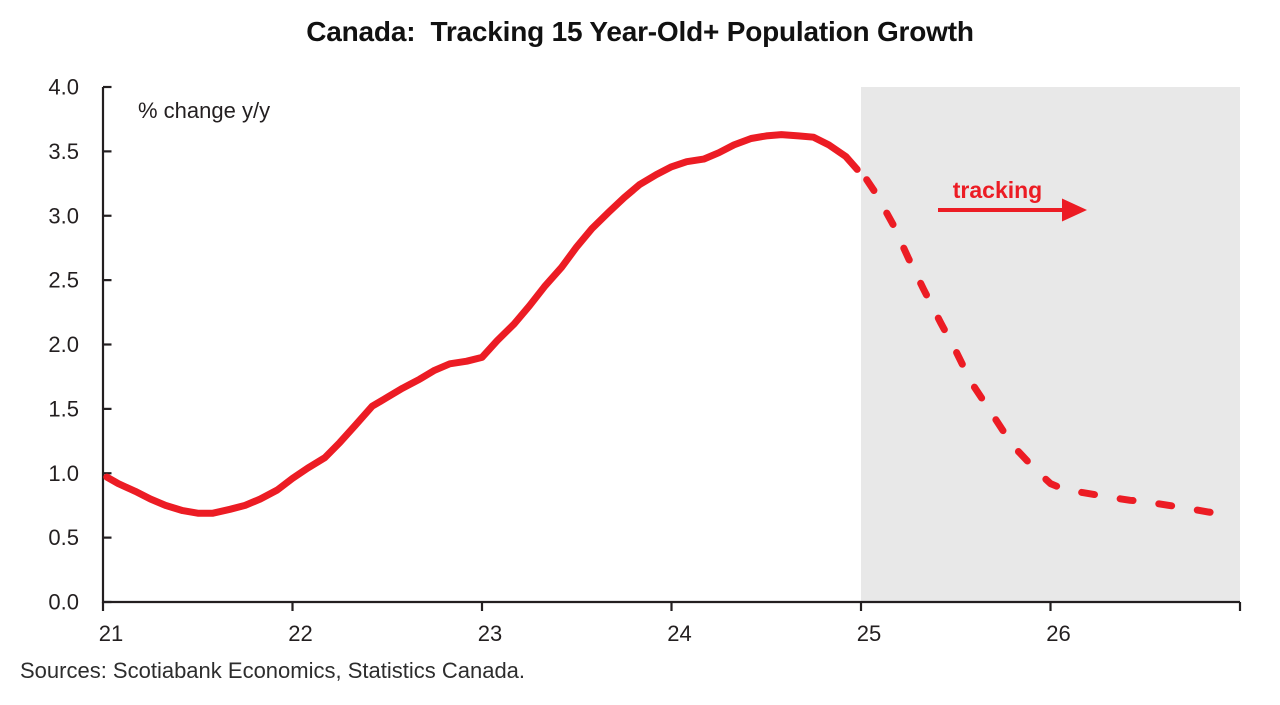 This screenshot has width=1280, height=705. I want to click on y-tick-label: 3.0, so click(63, 215).